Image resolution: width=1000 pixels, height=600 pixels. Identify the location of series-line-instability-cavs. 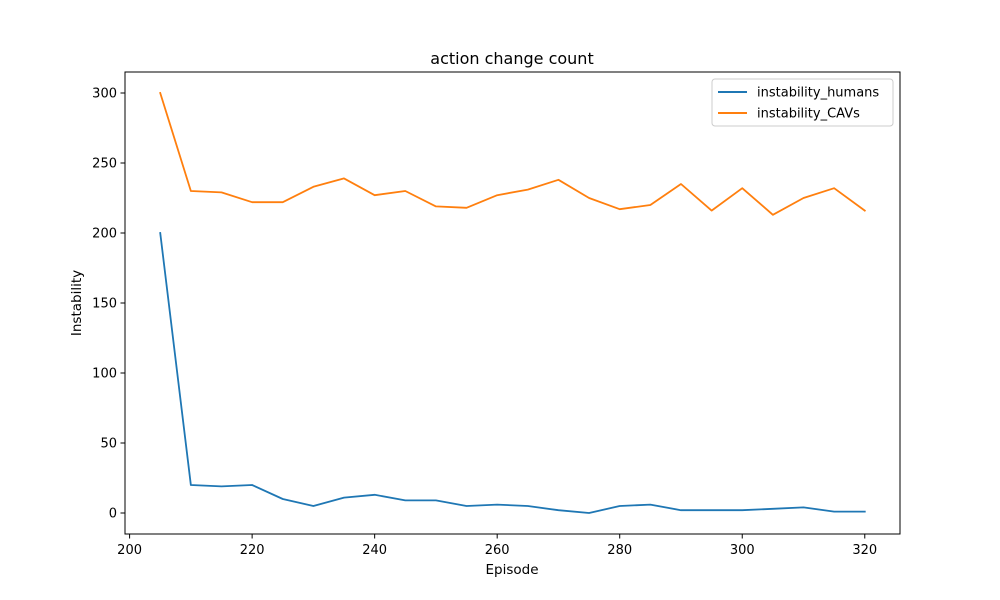
(513, 153).